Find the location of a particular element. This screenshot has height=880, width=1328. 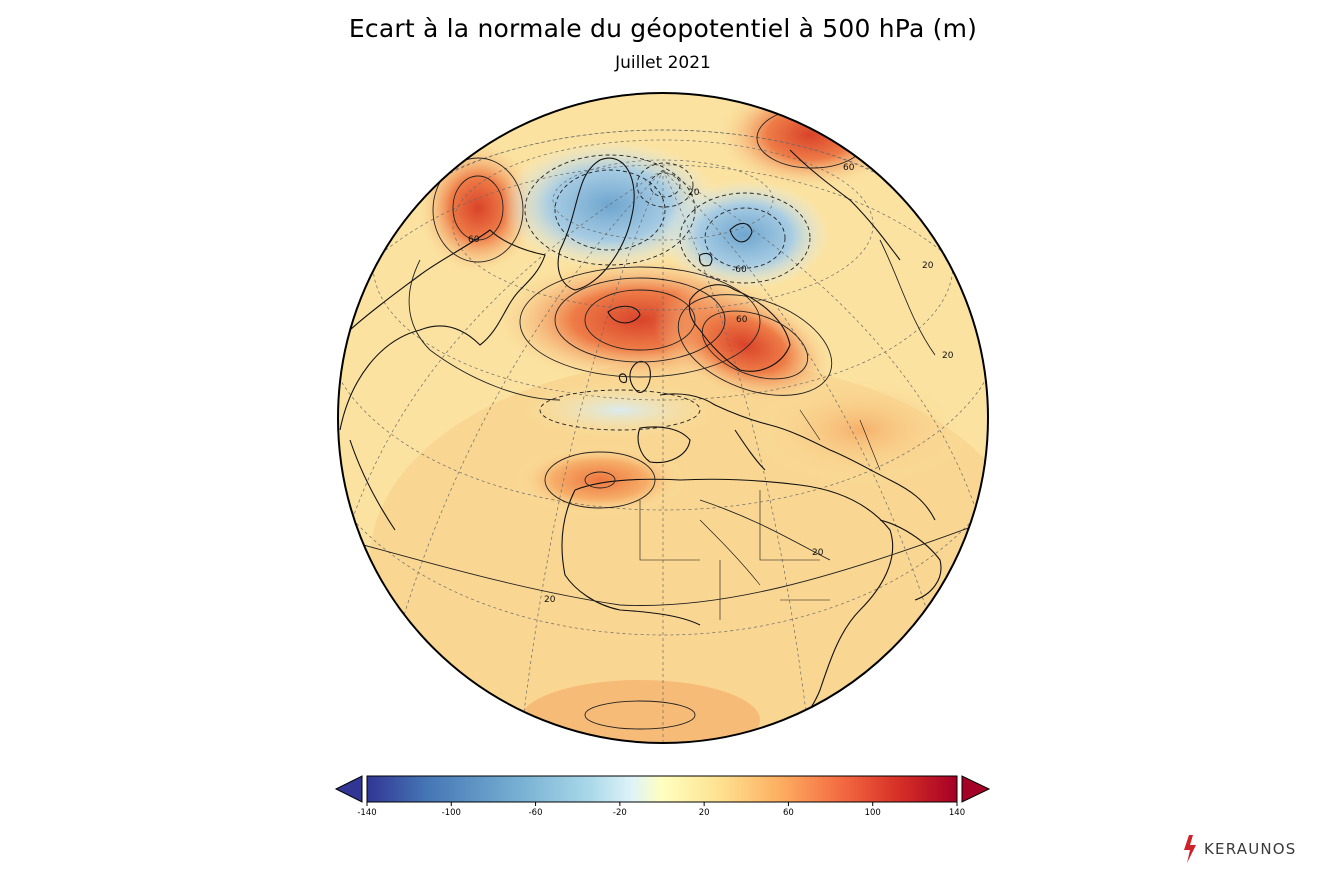

colorbar-tick-label: -140 is located at coordinates (367, 813).